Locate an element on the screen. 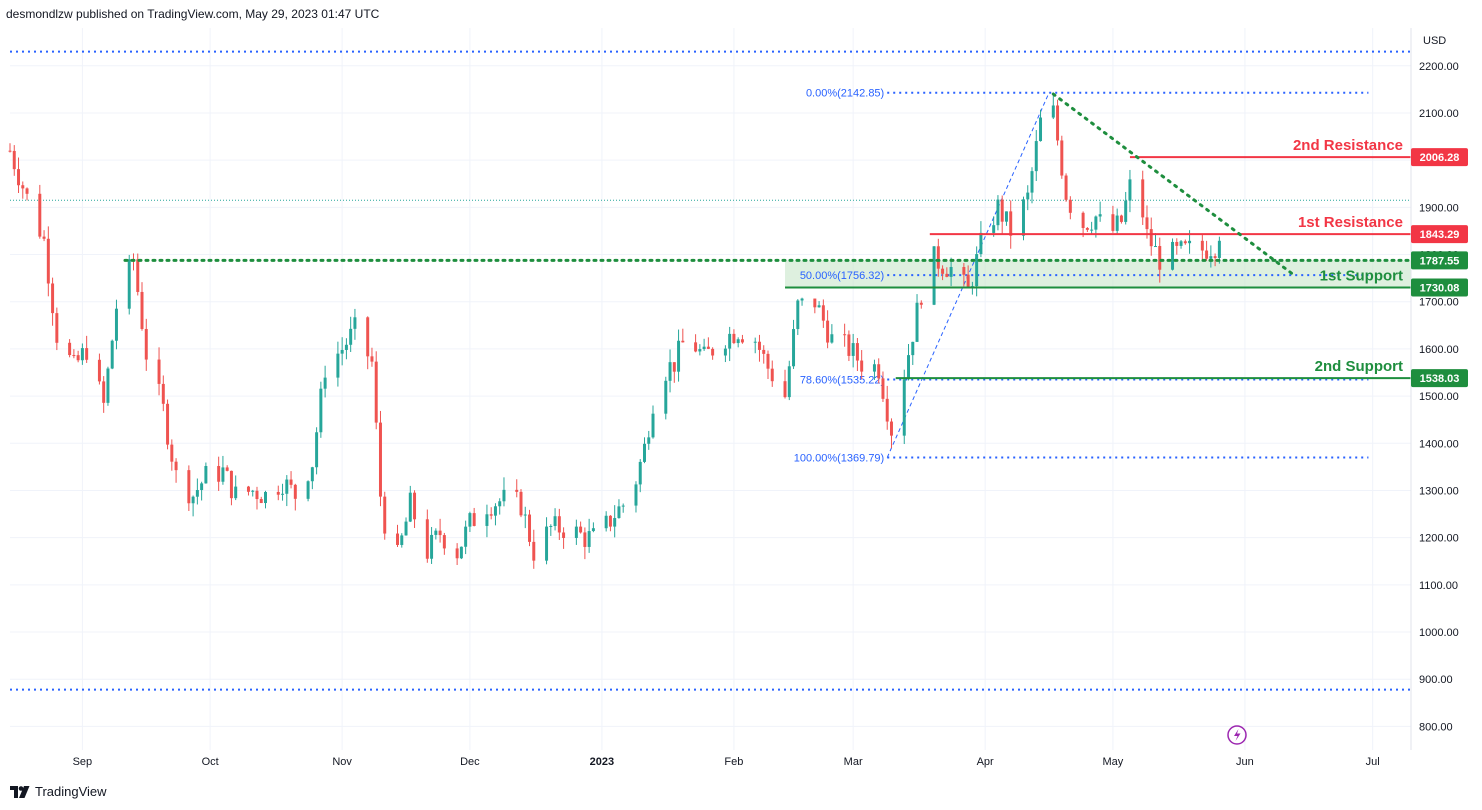  fib-level-label: 0.00%(2142.85) is located at coordinates (845, 94).